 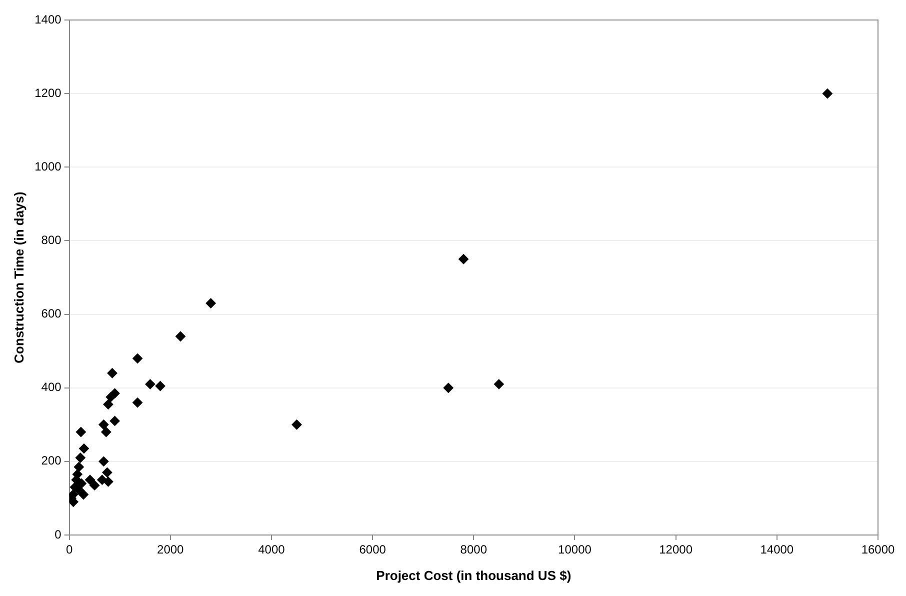 I want to click on x-tick-label: 2000, so click(x=170, y=549).